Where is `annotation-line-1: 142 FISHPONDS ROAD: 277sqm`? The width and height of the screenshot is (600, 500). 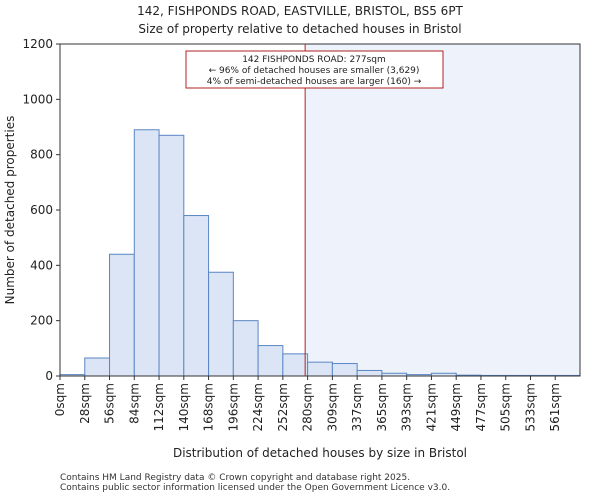
annotation-line-1: 142 FISHPONDS ROAD: 277sqm is located at coordinates (314, 60).